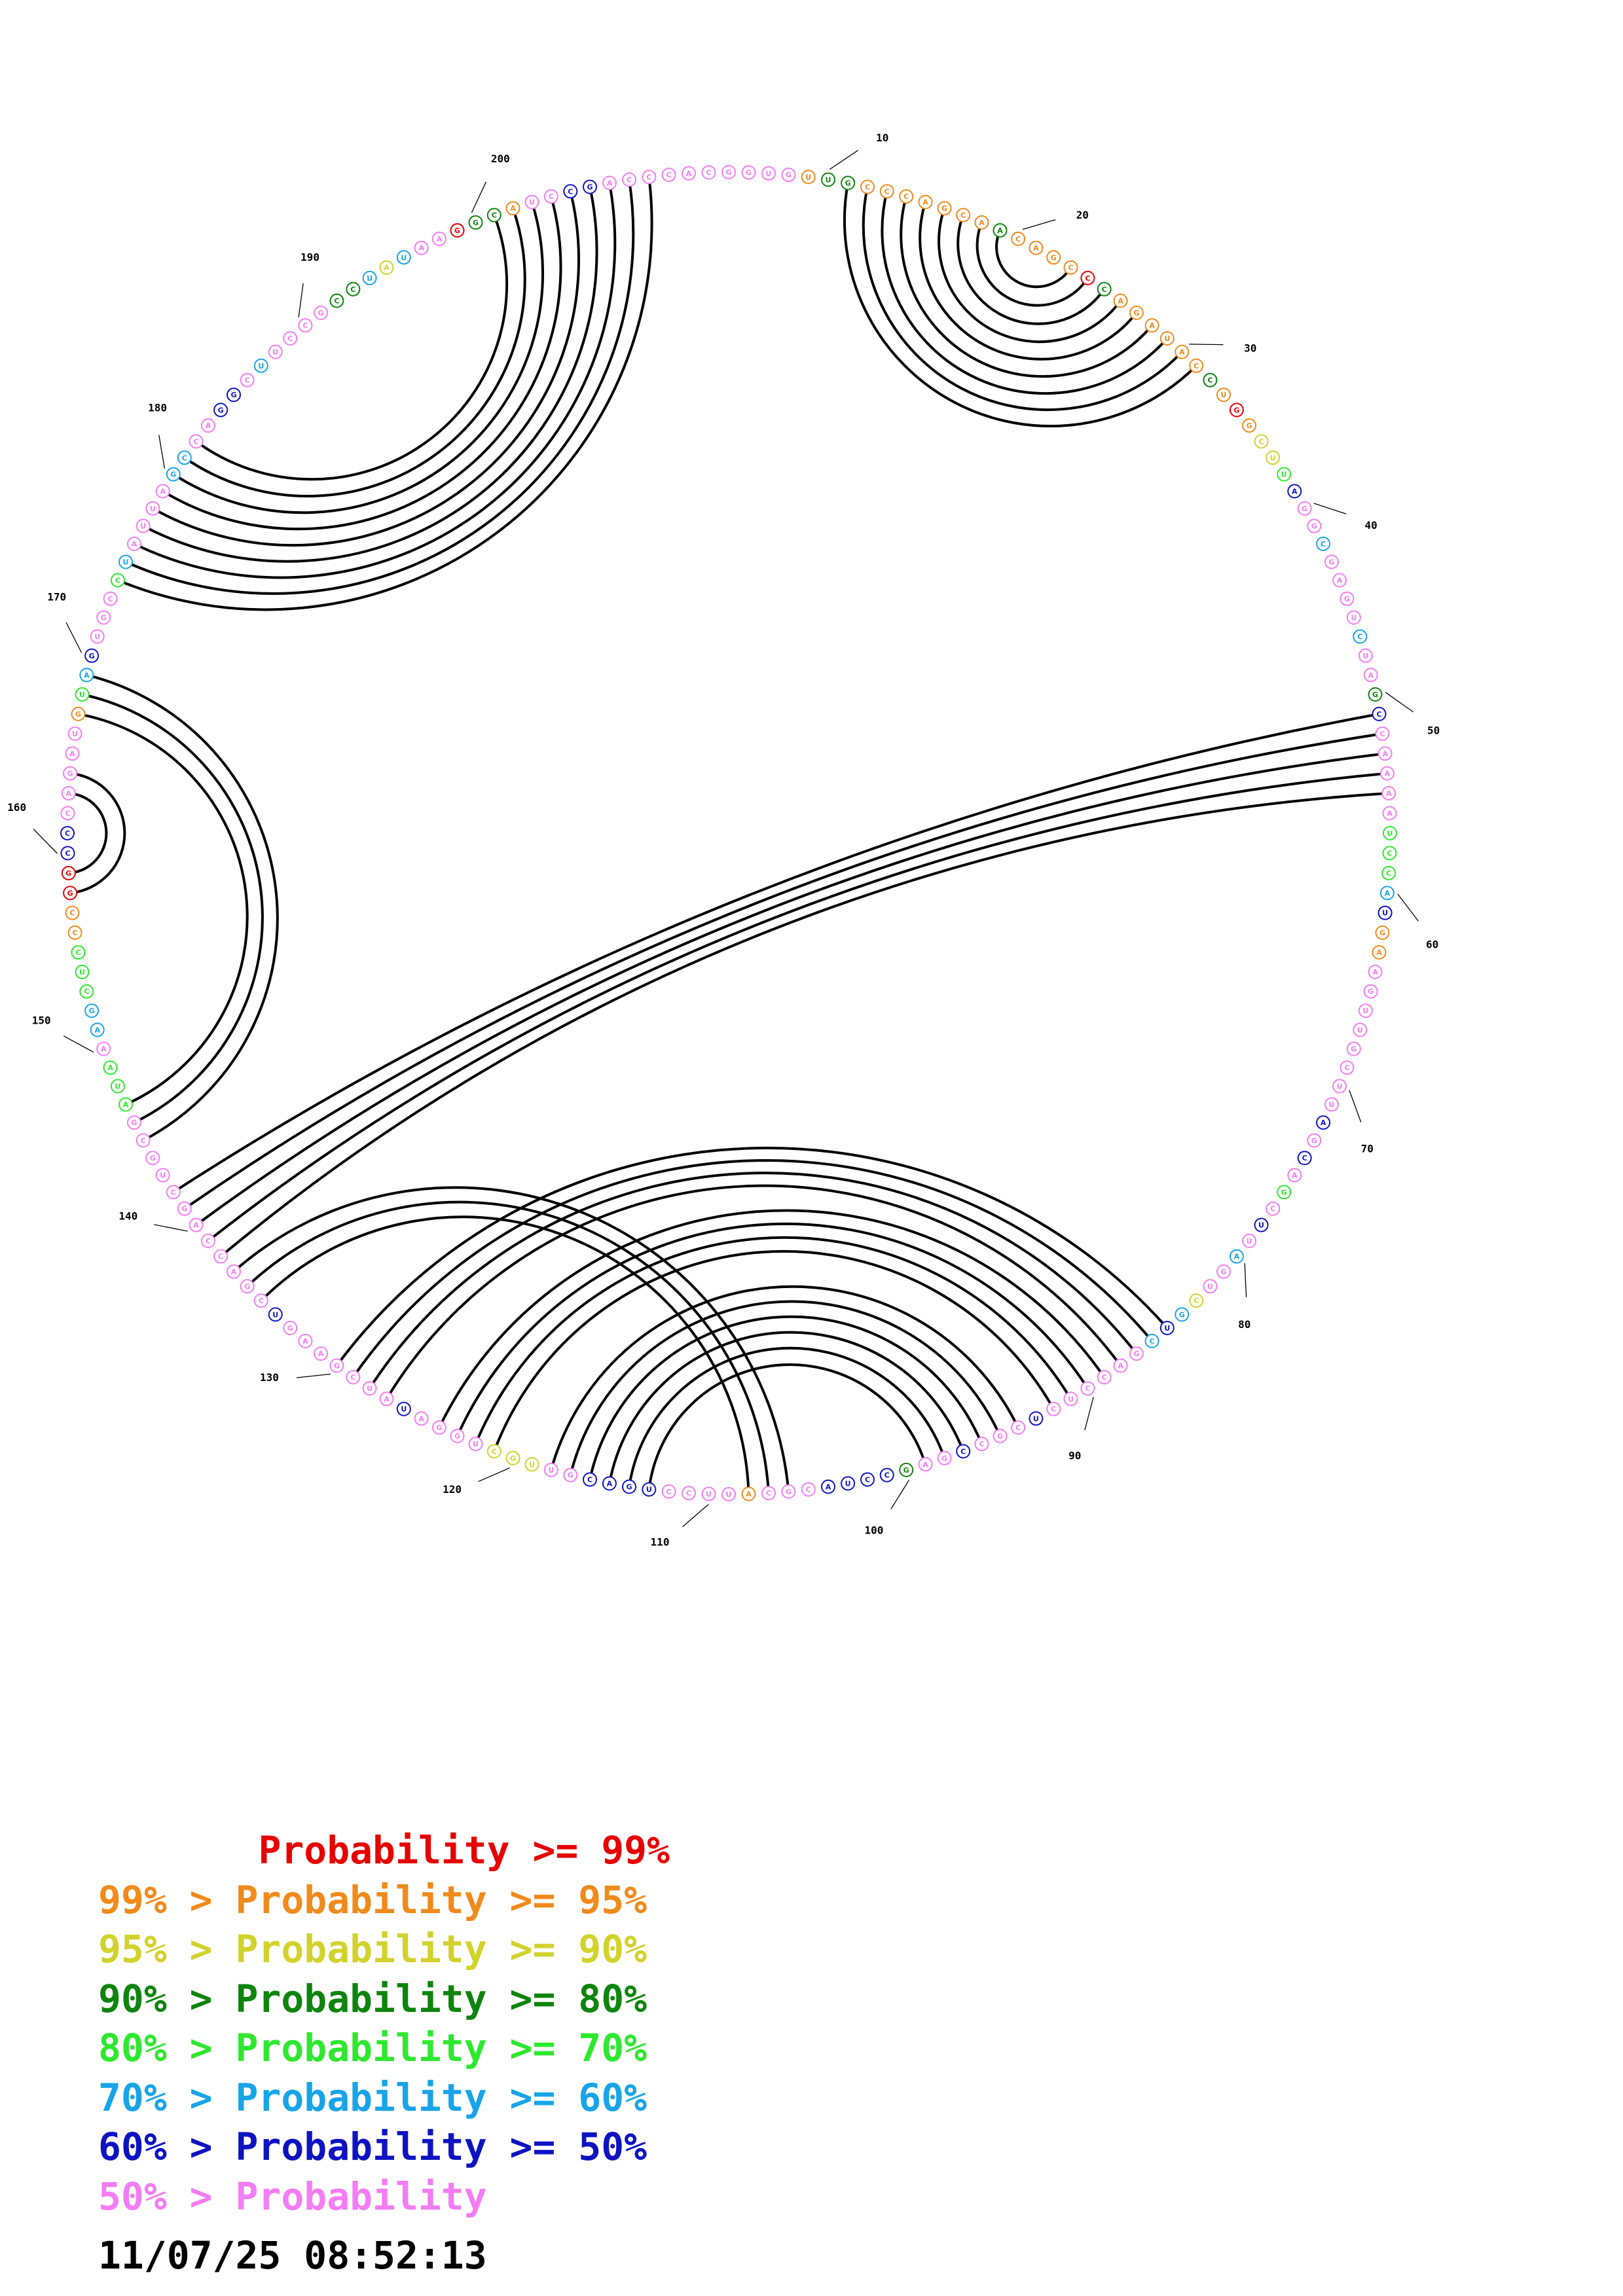  I want to click on nucleotide-133: G, so click(290, 1328).